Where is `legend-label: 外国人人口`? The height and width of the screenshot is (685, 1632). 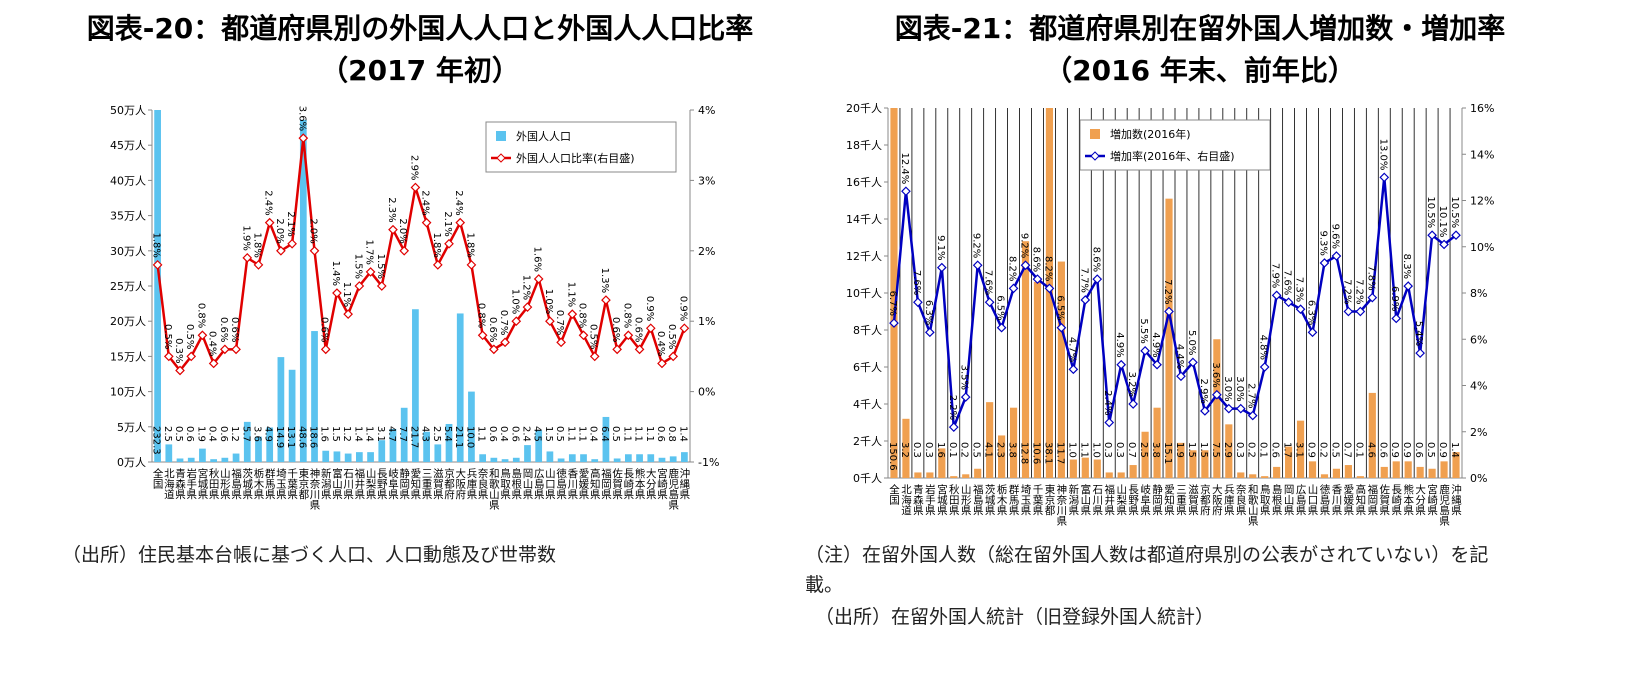
legend-label: 外国人人口 is located at coordinates (543, 136).